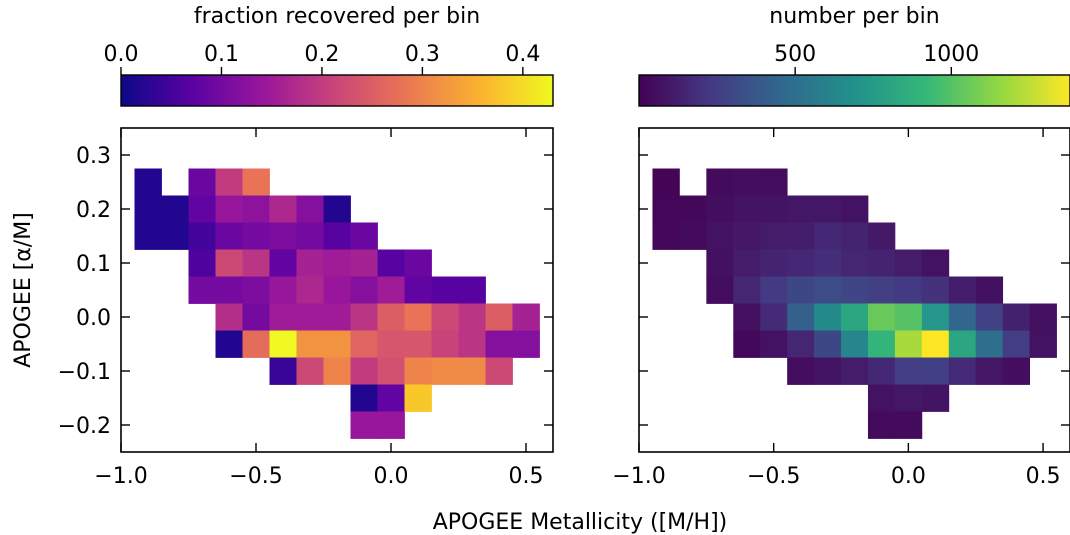 The height and width of the screenshot is (535, 1070). Describe the element at coordinates (84, 372) in the screenshot. I see `y-tick-label: −0.1` at that location.